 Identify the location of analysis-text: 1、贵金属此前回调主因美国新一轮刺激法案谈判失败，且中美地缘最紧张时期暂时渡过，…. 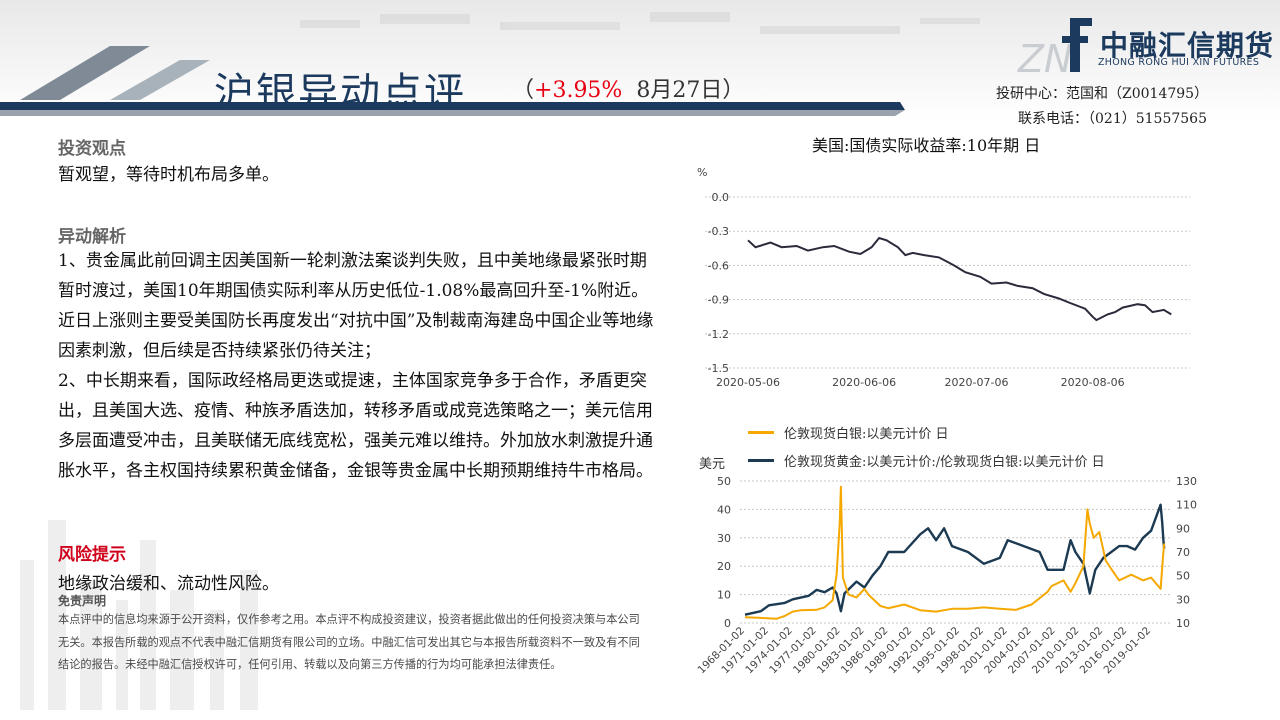
(356, 366).